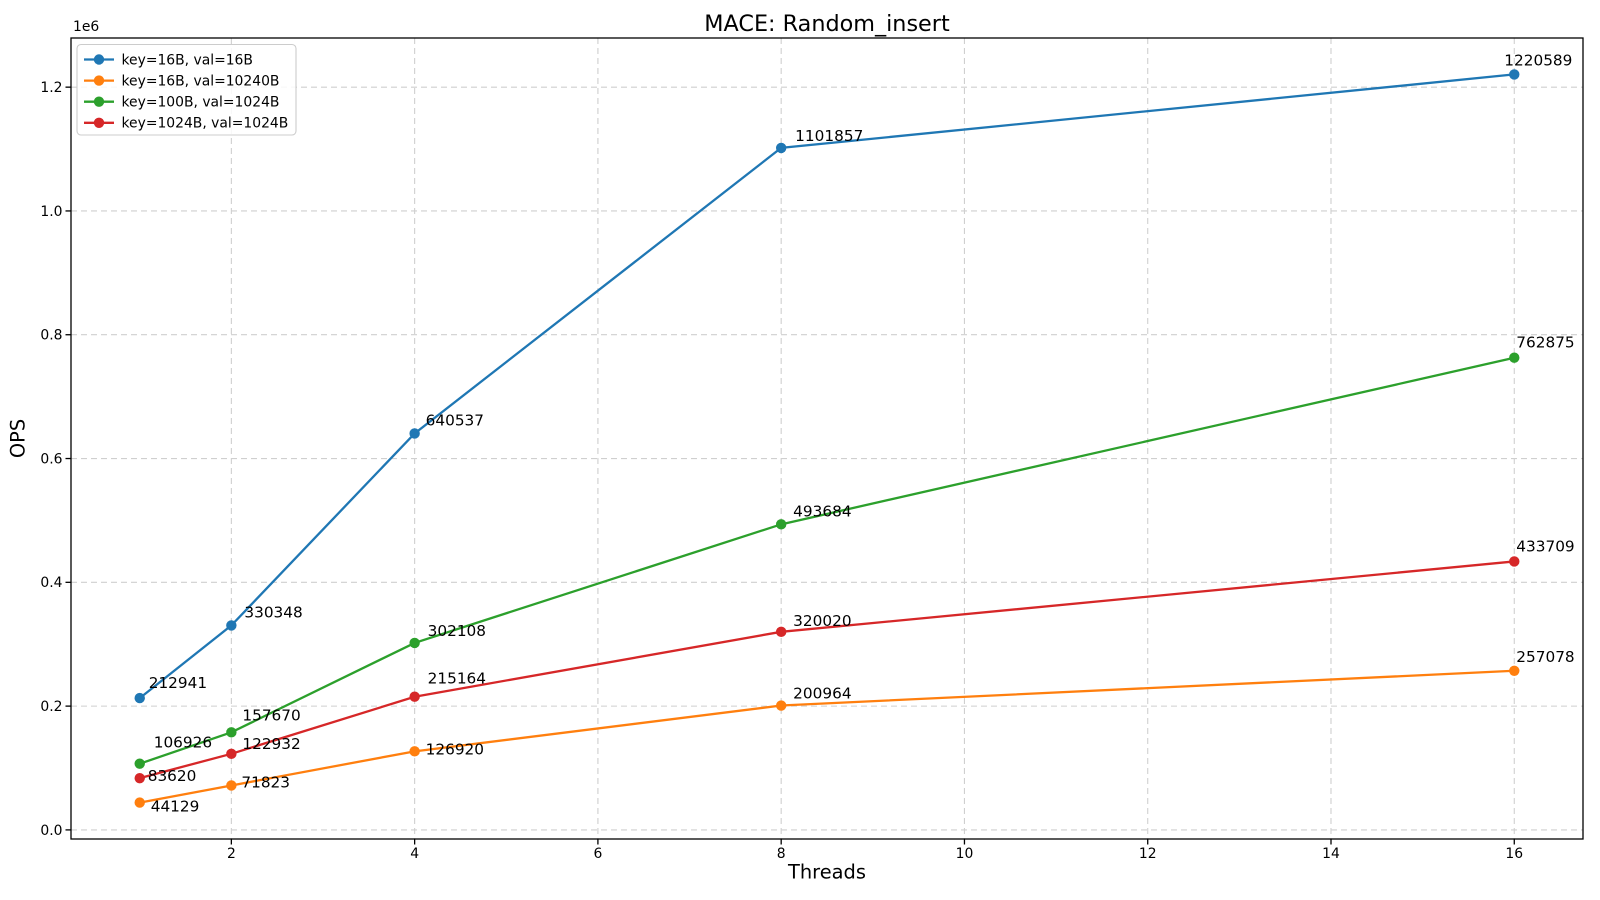 This screenshot has width=1600, height=900. I want to click on x-tick-label: 10, so click(965, 854).